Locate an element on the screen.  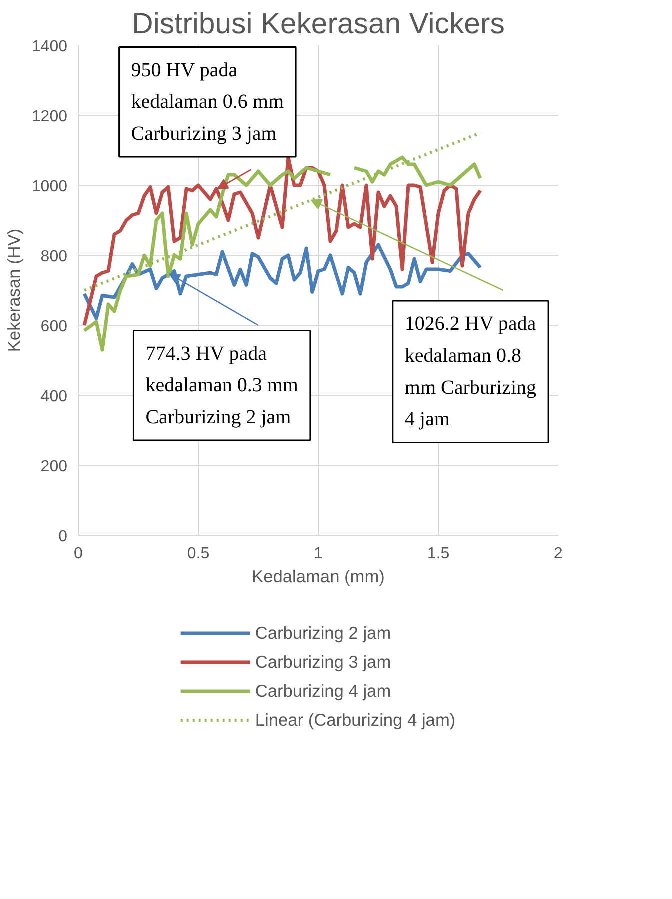
annotation: kedalaman 0.3 mm is located at coordinates (222, 385).